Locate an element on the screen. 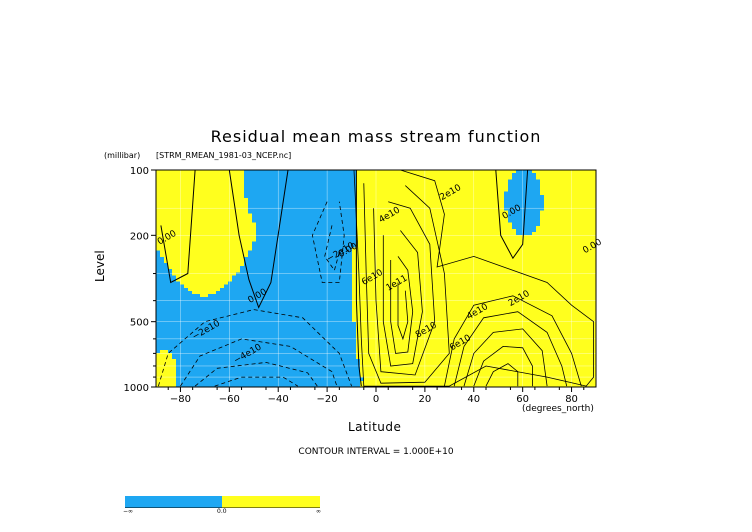  chart-title: Residual mean mass stream function is located at coordinates (376, 136).